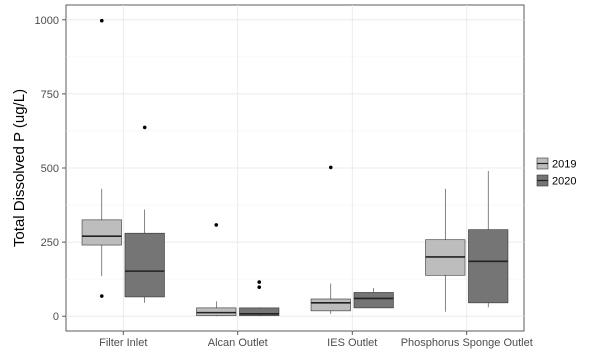 This screenshot has height=349, width=589. What do you see at coordinates (467, 343) in the screenshot?
I see `x-tick-label: Phosphorus Sponge Outlet` at bounding box center [467, 343].